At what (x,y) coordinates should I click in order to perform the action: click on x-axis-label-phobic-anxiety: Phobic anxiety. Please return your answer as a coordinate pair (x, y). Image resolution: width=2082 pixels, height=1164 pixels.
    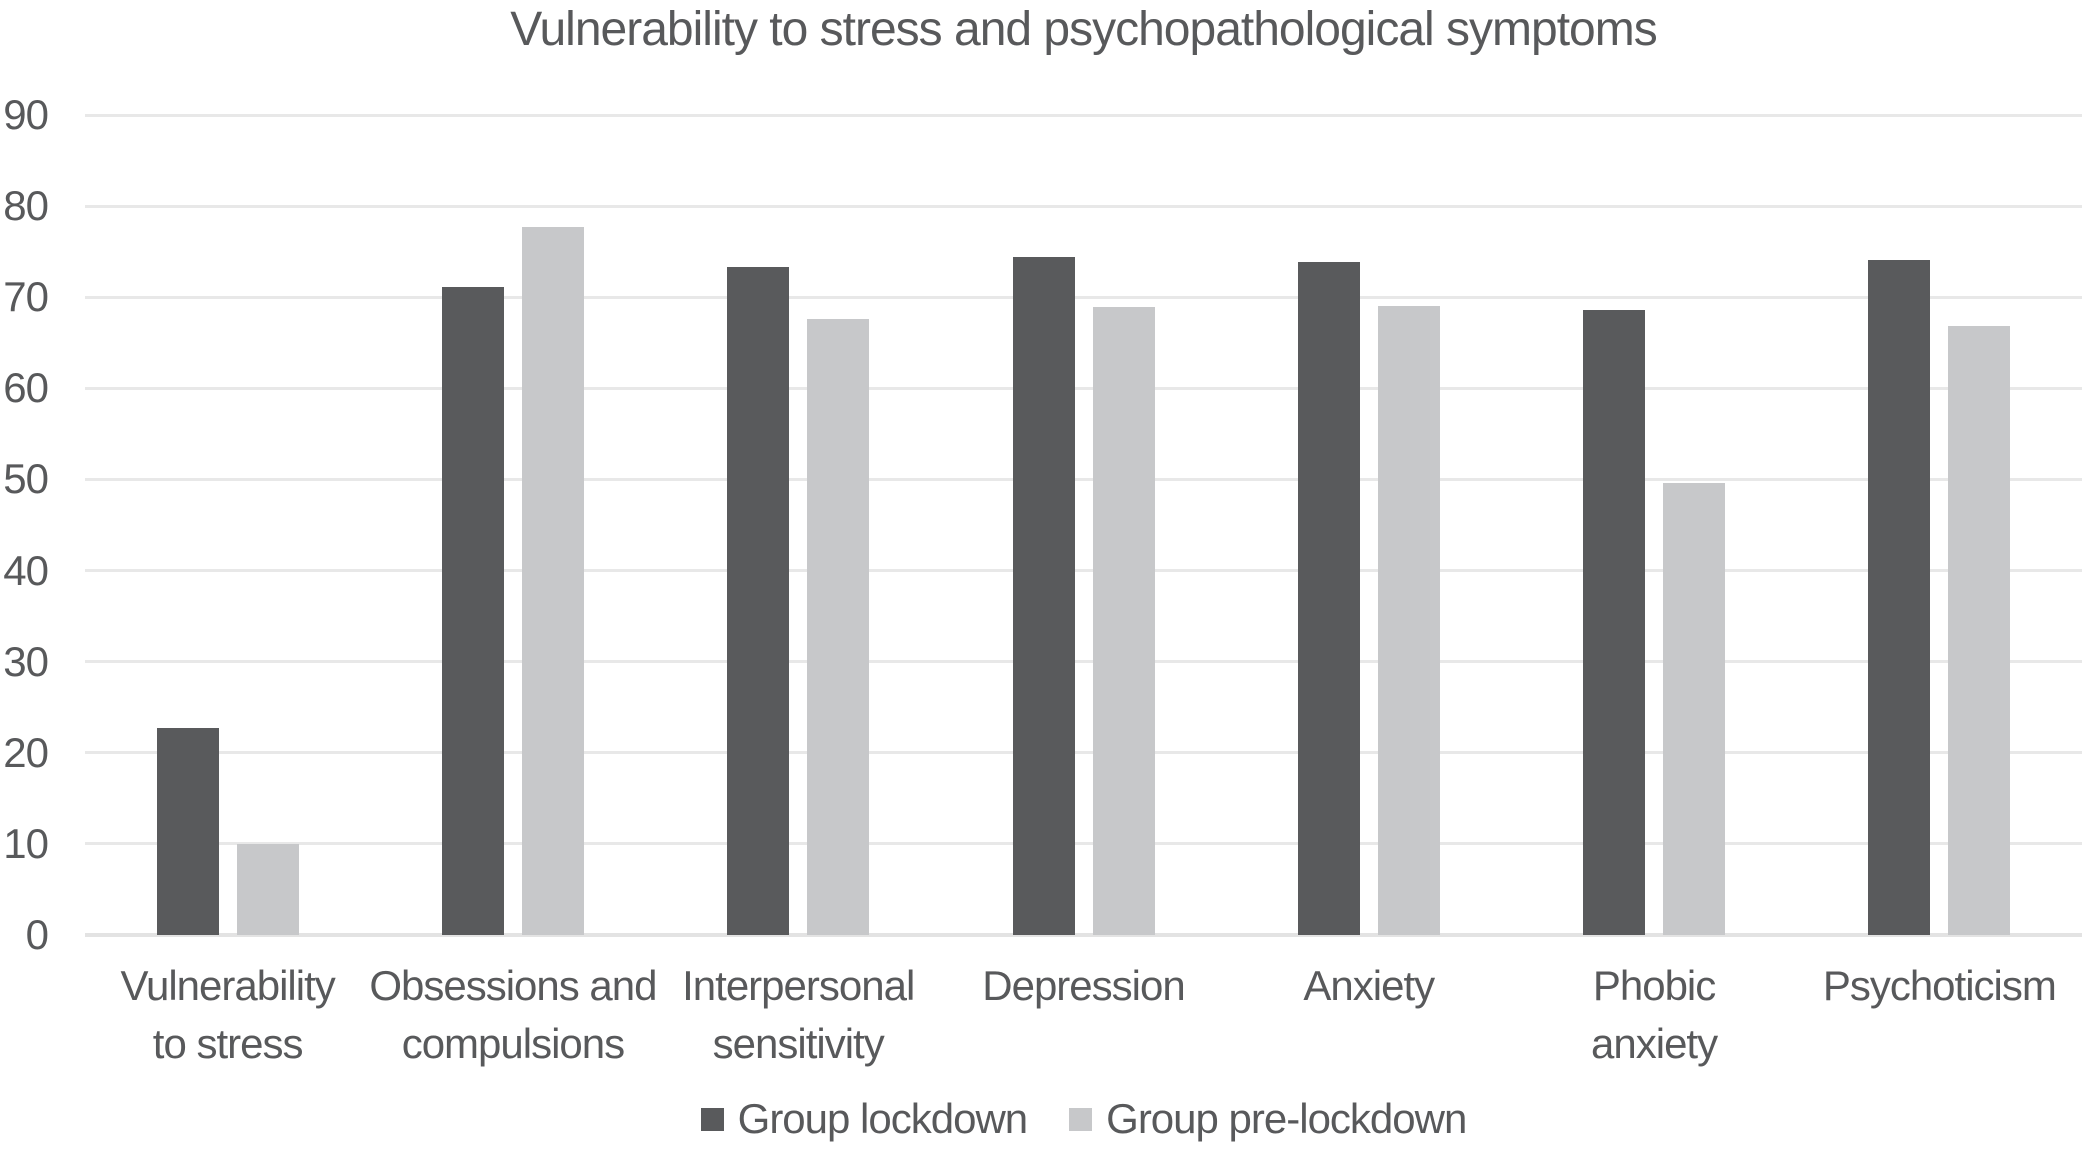
    Looking at the image, I should click on (1654, 1014).